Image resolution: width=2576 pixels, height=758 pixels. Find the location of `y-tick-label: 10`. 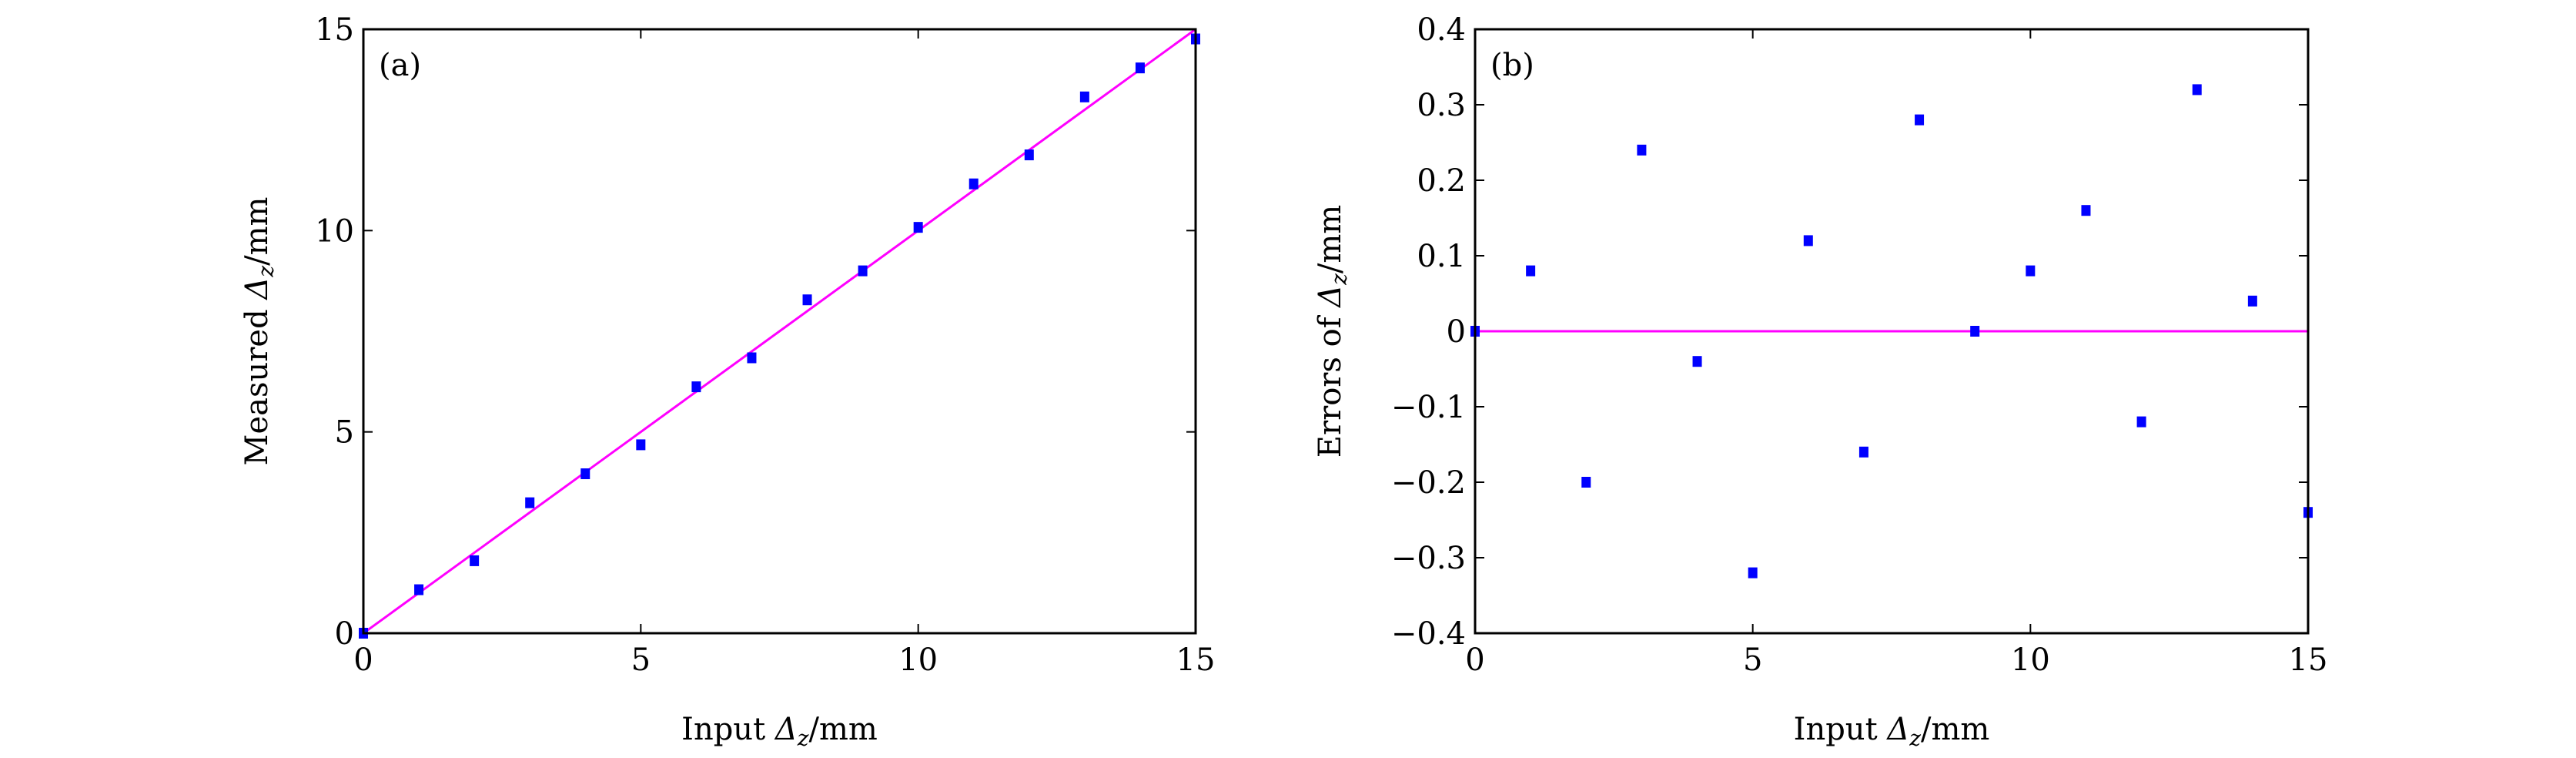

y-tick-label: 10 is located at coordinates (335, 231).